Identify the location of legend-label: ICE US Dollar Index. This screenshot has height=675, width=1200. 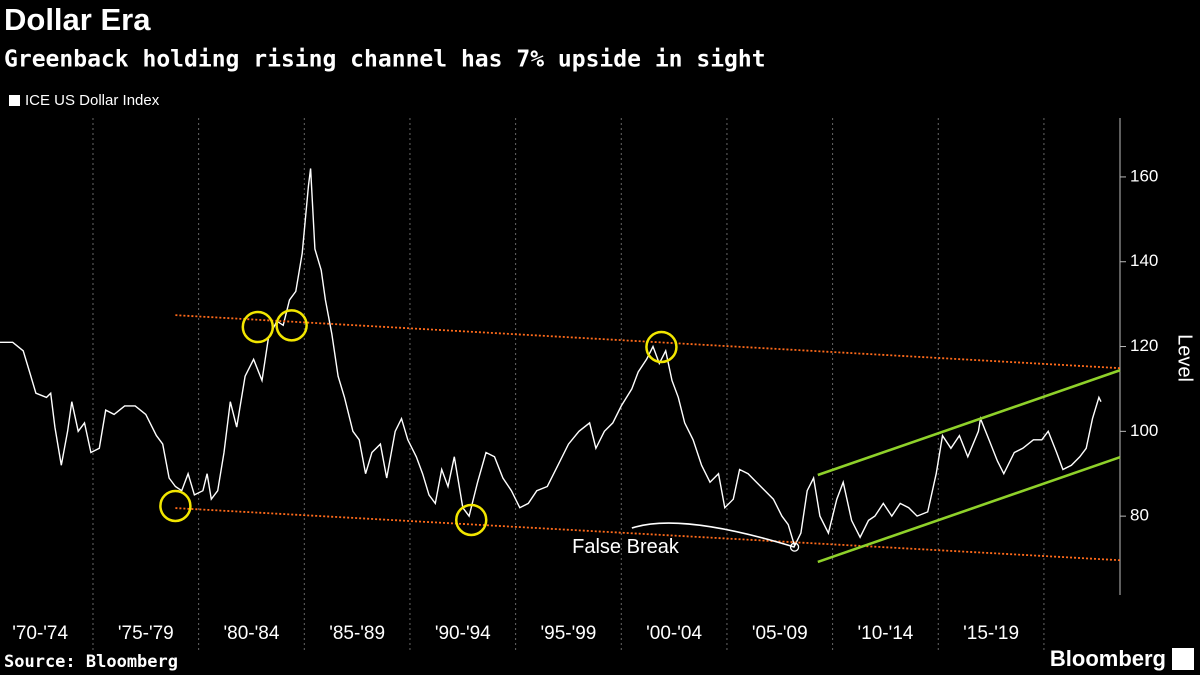
(92, 100).